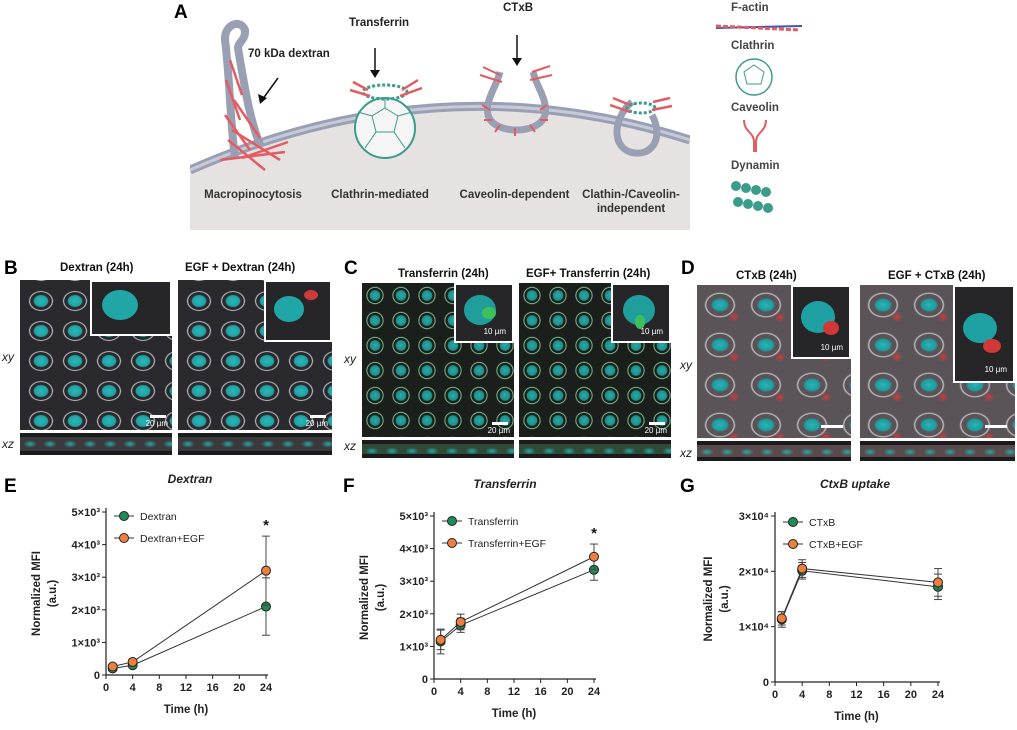 Image resolution: width=1017 pixels, height=730 pixels. I want to click on e-x-axis-label: Time (h), so click(186, 710).